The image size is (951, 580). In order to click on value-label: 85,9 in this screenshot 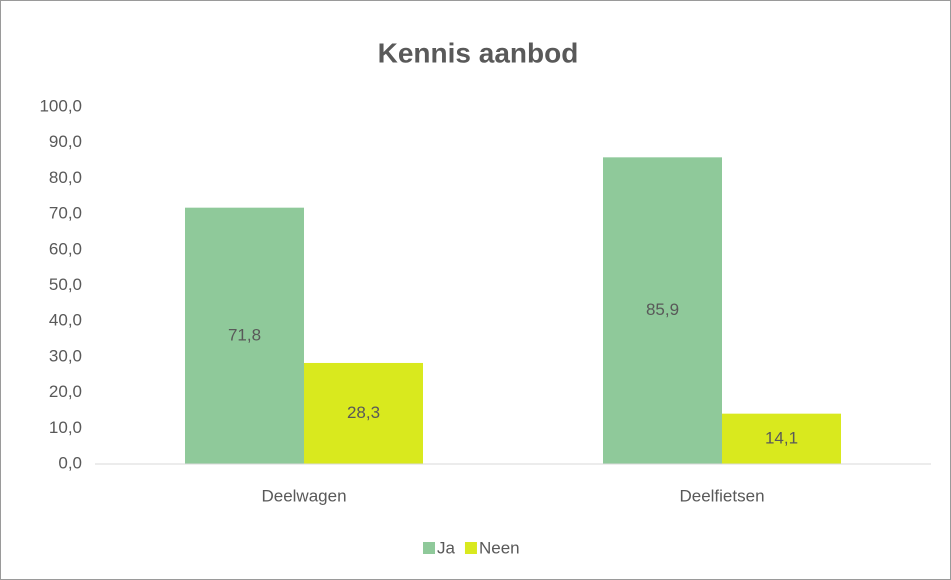, I will do `click(662, 309)`.